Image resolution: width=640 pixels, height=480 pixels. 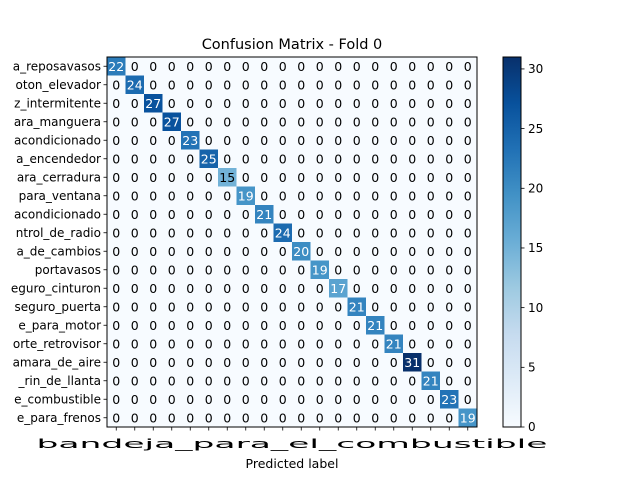 I want to click on cell-value-label: 19, so click(x=320, y=269).